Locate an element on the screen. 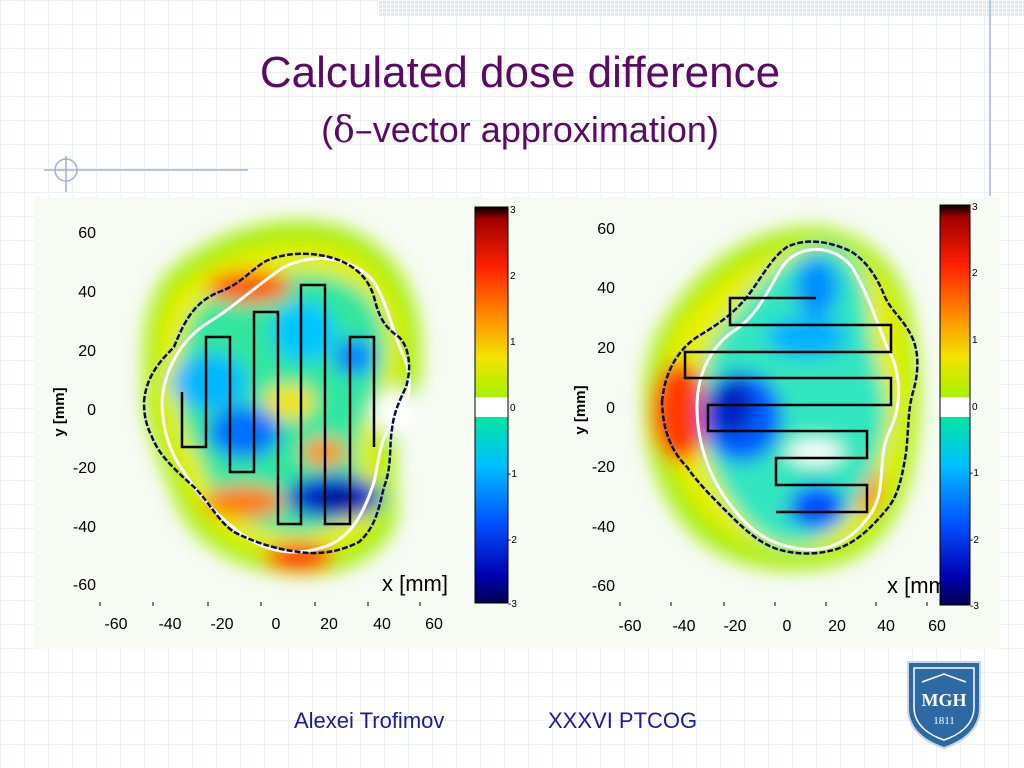 The image size is (1024, 768). mgh-logo: MGH 1811 is located at coordinates (944, 705).